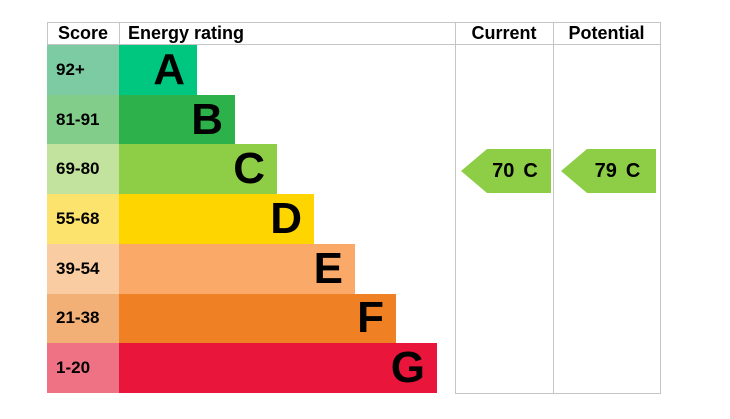  I want to click on table-bottom-border, so click(558, 393).